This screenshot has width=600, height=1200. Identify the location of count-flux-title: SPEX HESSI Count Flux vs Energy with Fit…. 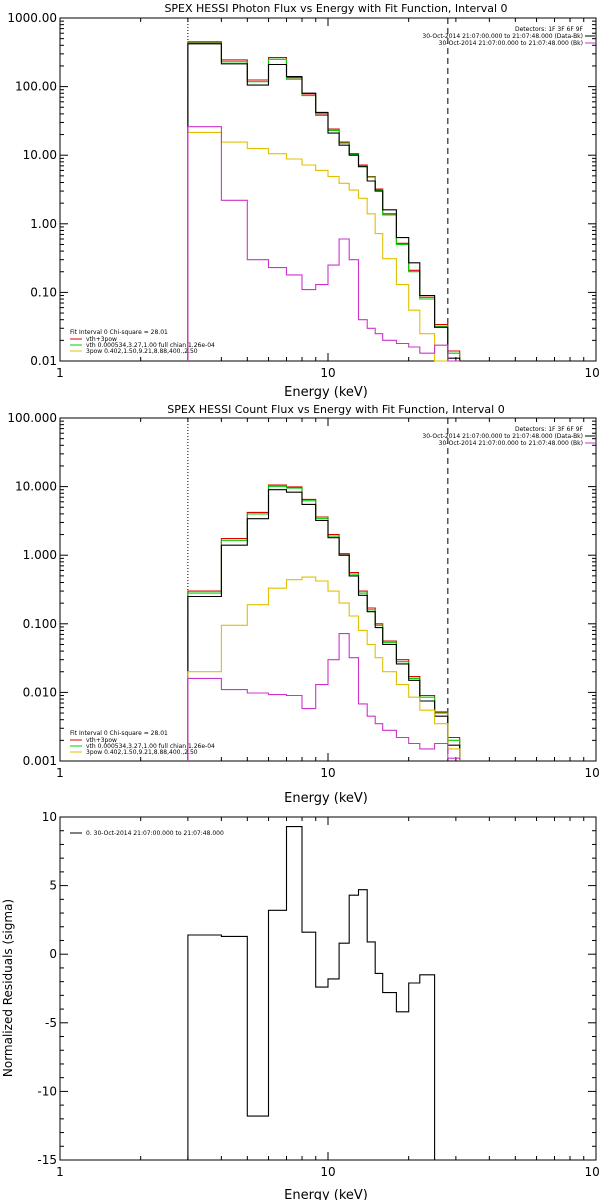
(335, 409).